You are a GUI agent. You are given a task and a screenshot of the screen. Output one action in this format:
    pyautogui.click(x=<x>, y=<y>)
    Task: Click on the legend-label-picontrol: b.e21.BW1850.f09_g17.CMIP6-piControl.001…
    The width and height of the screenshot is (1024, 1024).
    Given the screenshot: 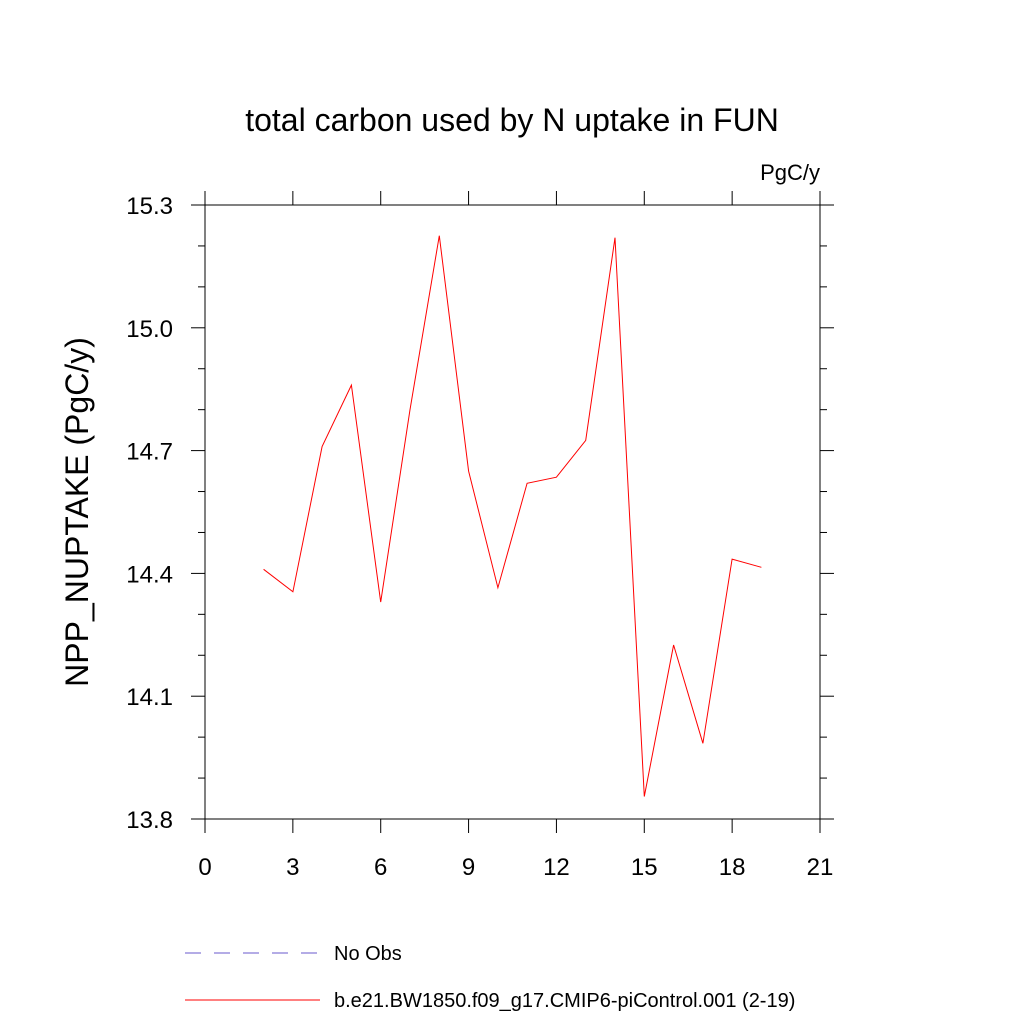 What is the action you would take?
    pyautogui.click(x=564, y=1001)
    